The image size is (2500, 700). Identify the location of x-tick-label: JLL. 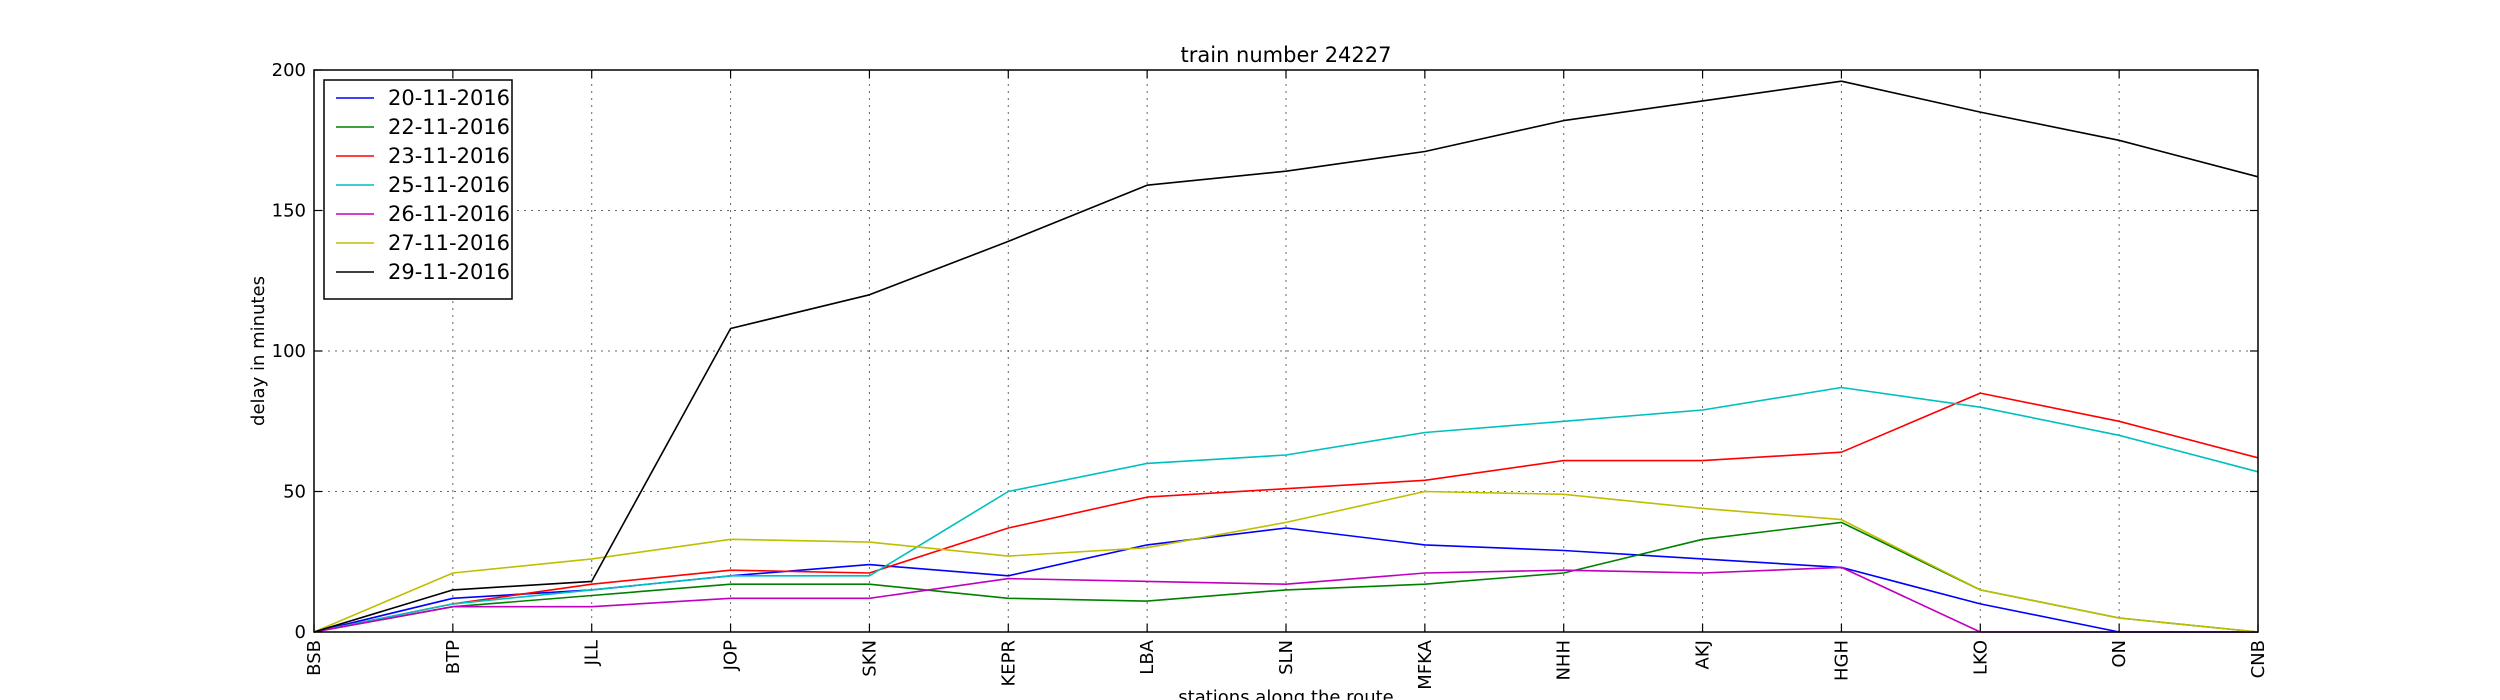
(592, 653).